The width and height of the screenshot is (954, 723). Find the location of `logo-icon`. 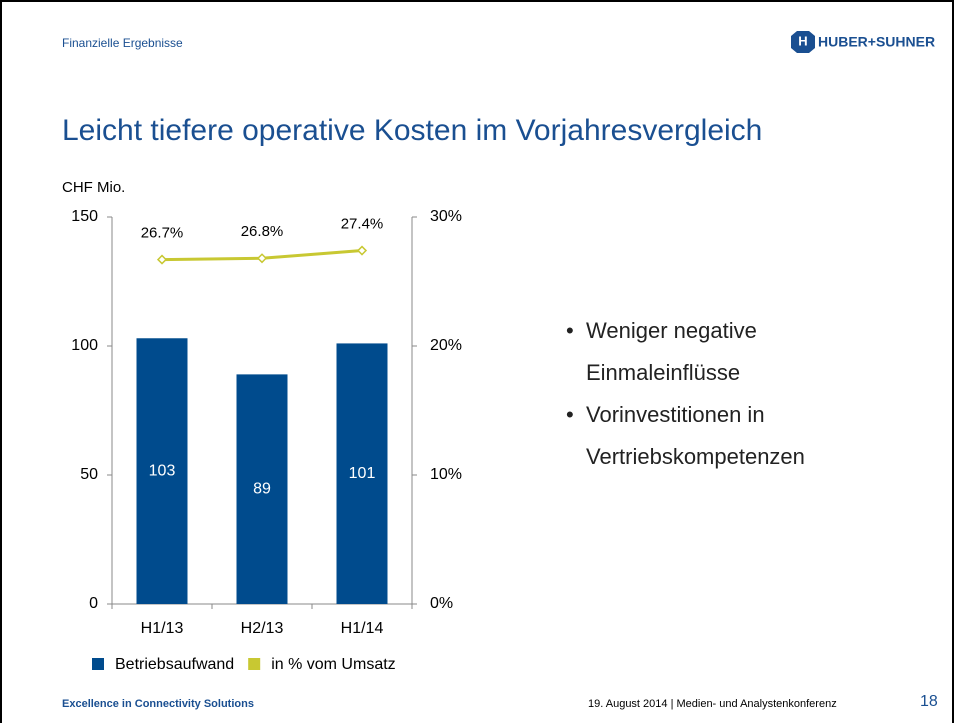

logo-icon is located at coordinates (803, 42).